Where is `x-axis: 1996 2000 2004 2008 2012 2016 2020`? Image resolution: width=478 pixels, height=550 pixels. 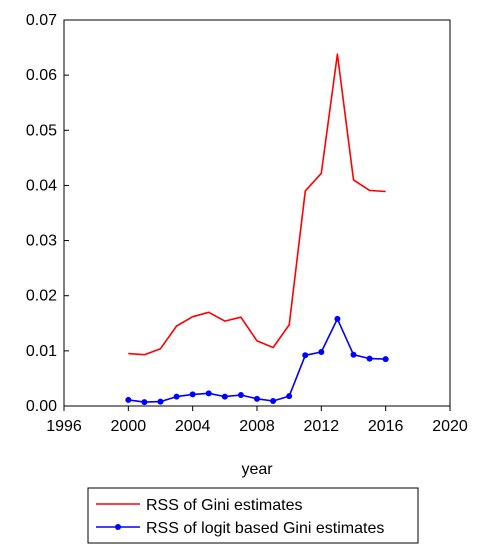 x-axis: 1996 2000 2004 2008 2012 2016 2020 is located at coordinates (257, 420).